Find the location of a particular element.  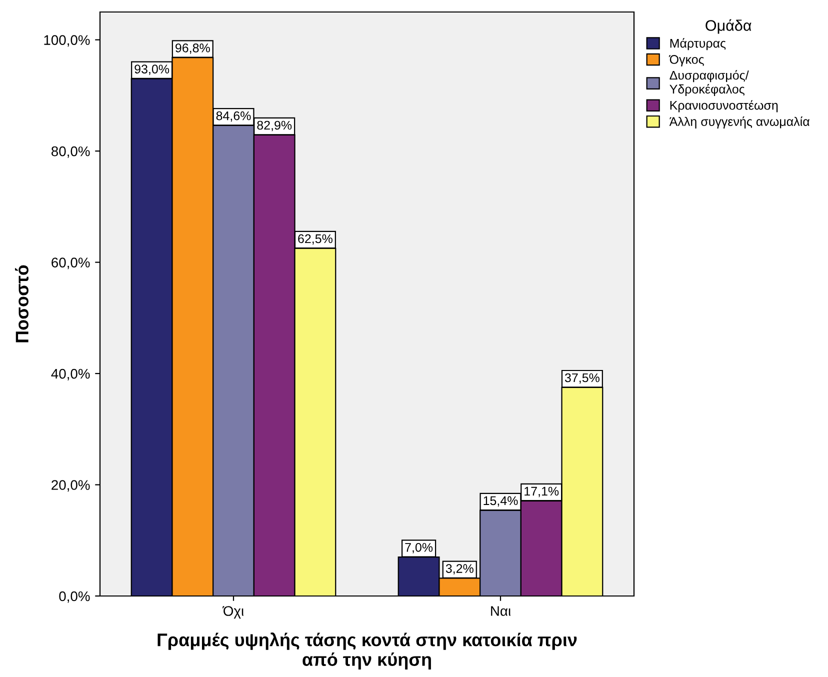

x-tick-label: Όχι is located at coordinates (233, 612).